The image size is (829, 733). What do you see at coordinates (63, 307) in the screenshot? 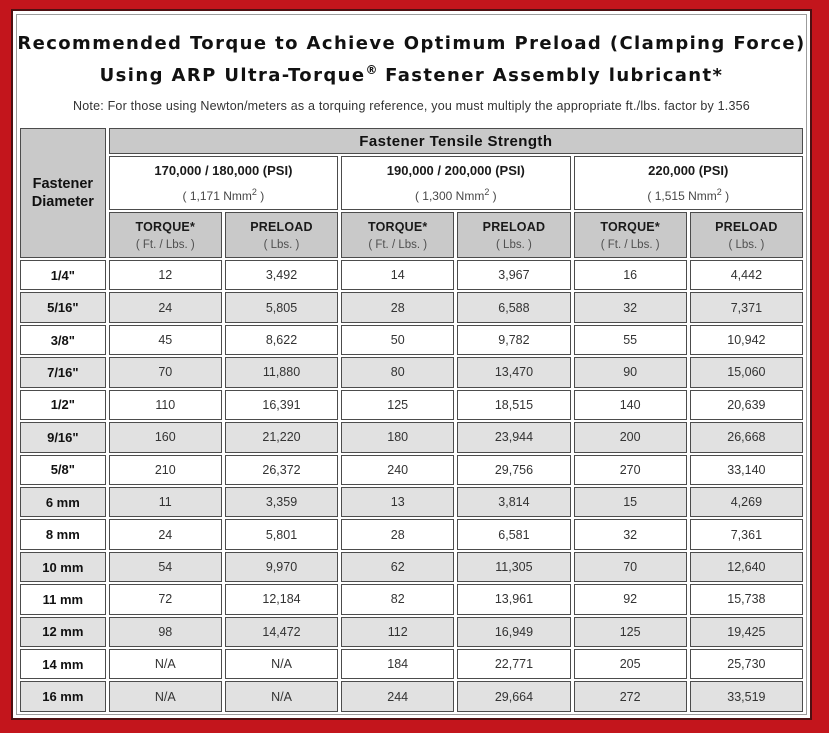
I see `row-label-diameter: 5/16"` at bounding box center [63, 307].